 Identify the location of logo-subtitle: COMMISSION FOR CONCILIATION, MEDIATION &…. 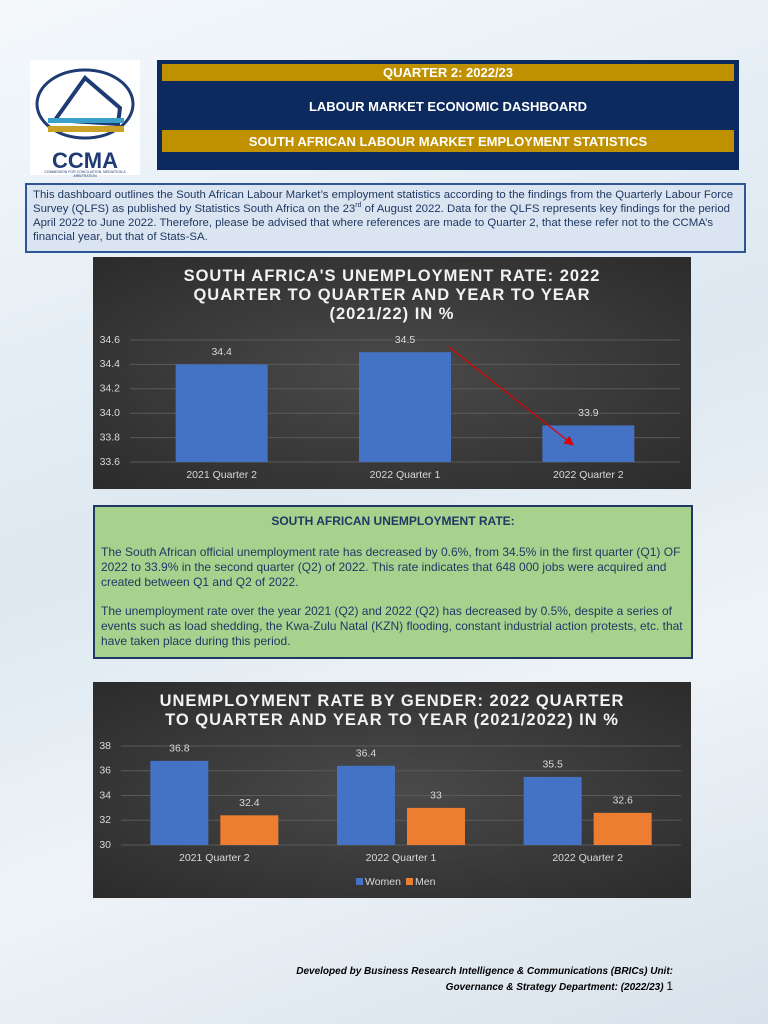
(85, 174).